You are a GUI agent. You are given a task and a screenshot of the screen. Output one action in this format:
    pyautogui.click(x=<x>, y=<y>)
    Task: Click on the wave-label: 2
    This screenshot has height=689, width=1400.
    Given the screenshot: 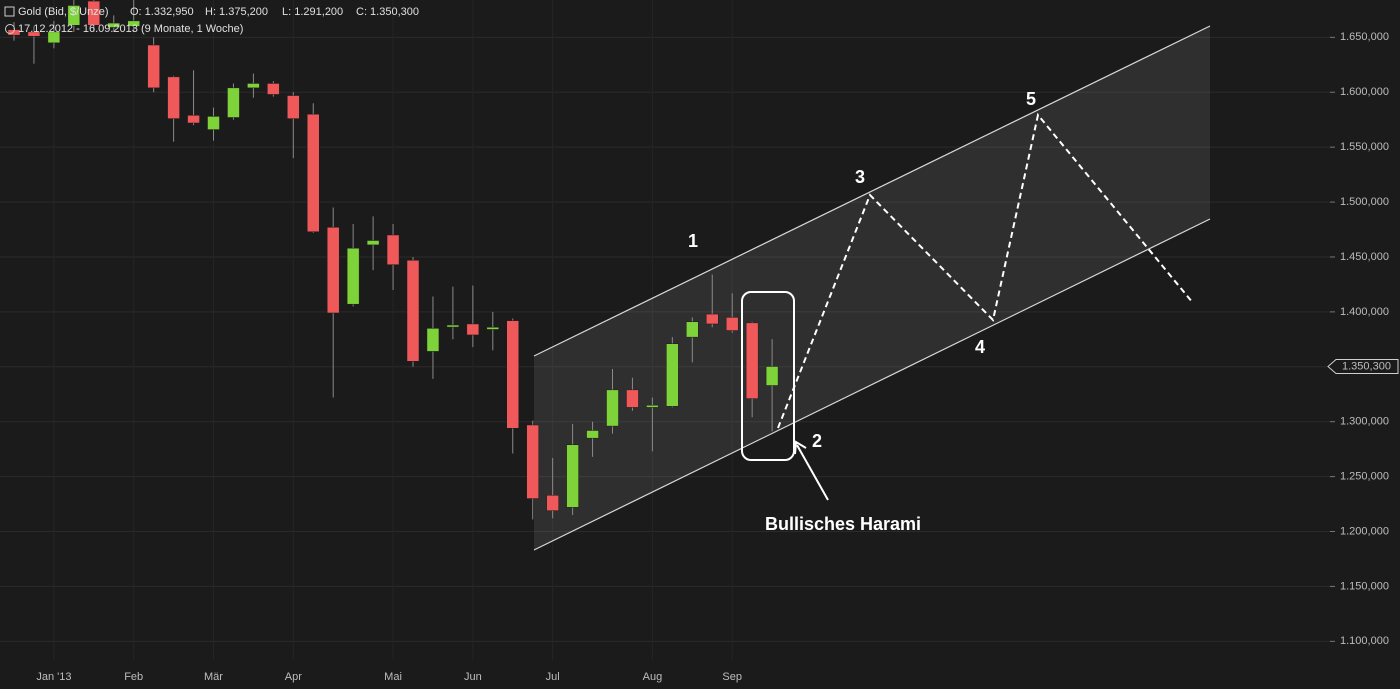 What is the action you would take?
    pyautogui.click(x=817, y=441)
    